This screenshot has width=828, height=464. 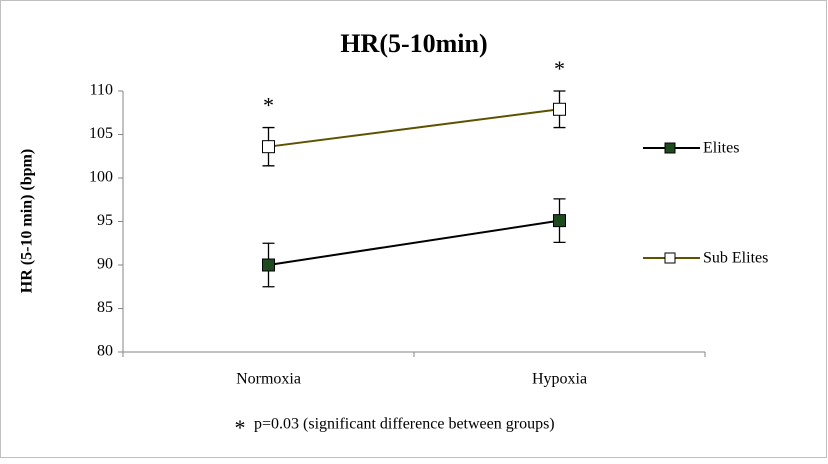 I want to click on y-tick-label: 85, so click(x=105, y=307).